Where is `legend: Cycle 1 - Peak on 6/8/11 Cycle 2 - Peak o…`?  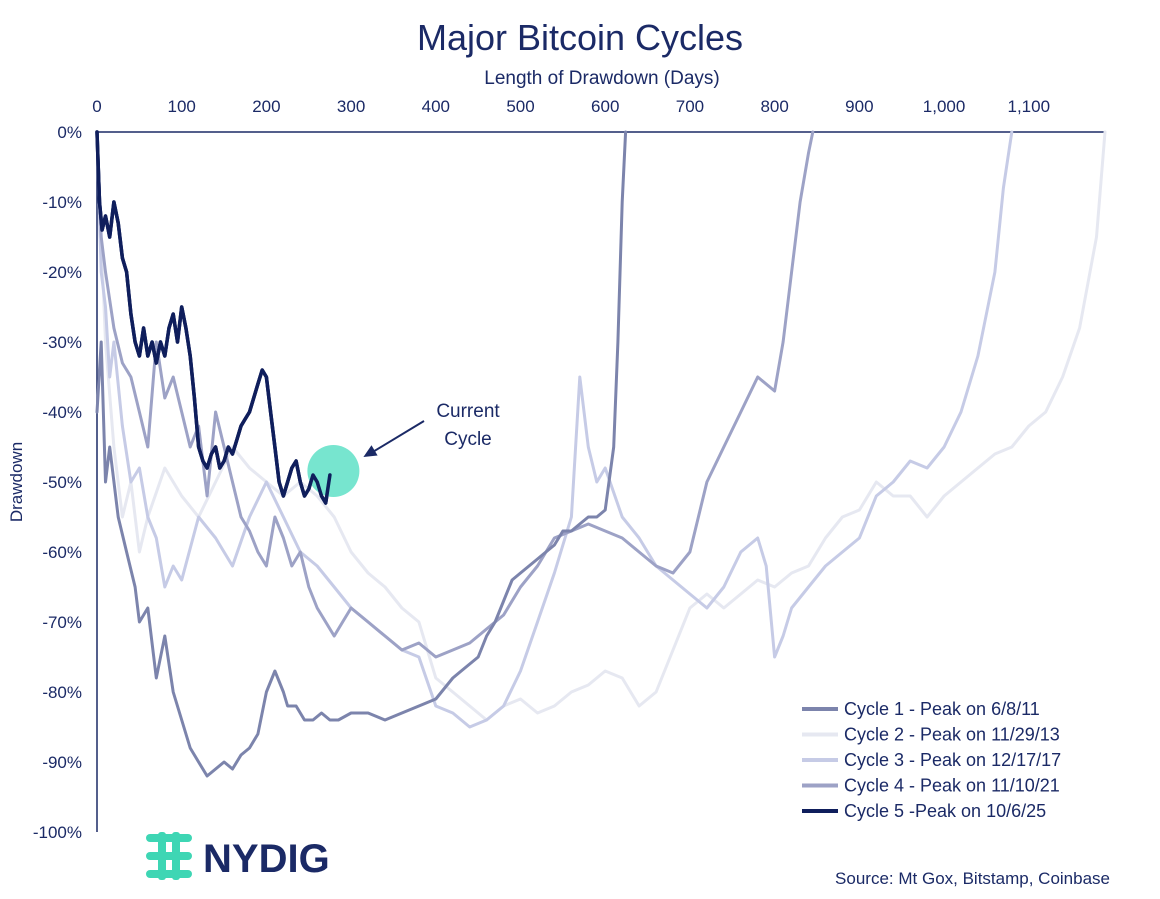
legend: Cycle 1 - Peak on 6/8/11 Cycle 2 - Peak o… is located at coordinates (931, 760).